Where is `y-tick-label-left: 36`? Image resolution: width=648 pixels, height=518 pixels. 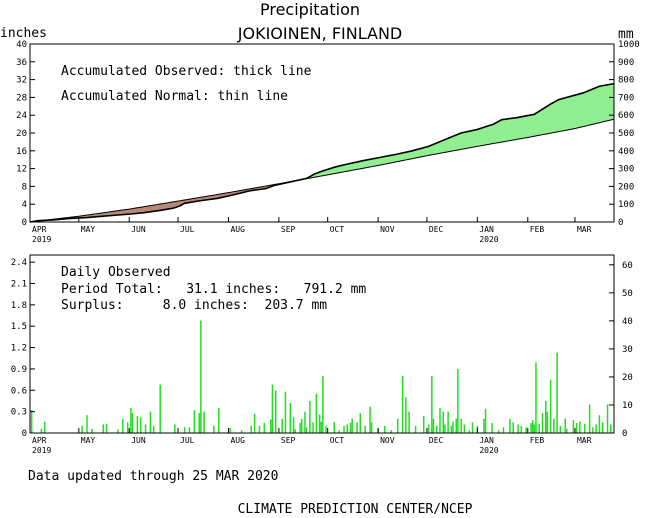 y-tick-label-left: 36 is located at coordinates (21, 63).